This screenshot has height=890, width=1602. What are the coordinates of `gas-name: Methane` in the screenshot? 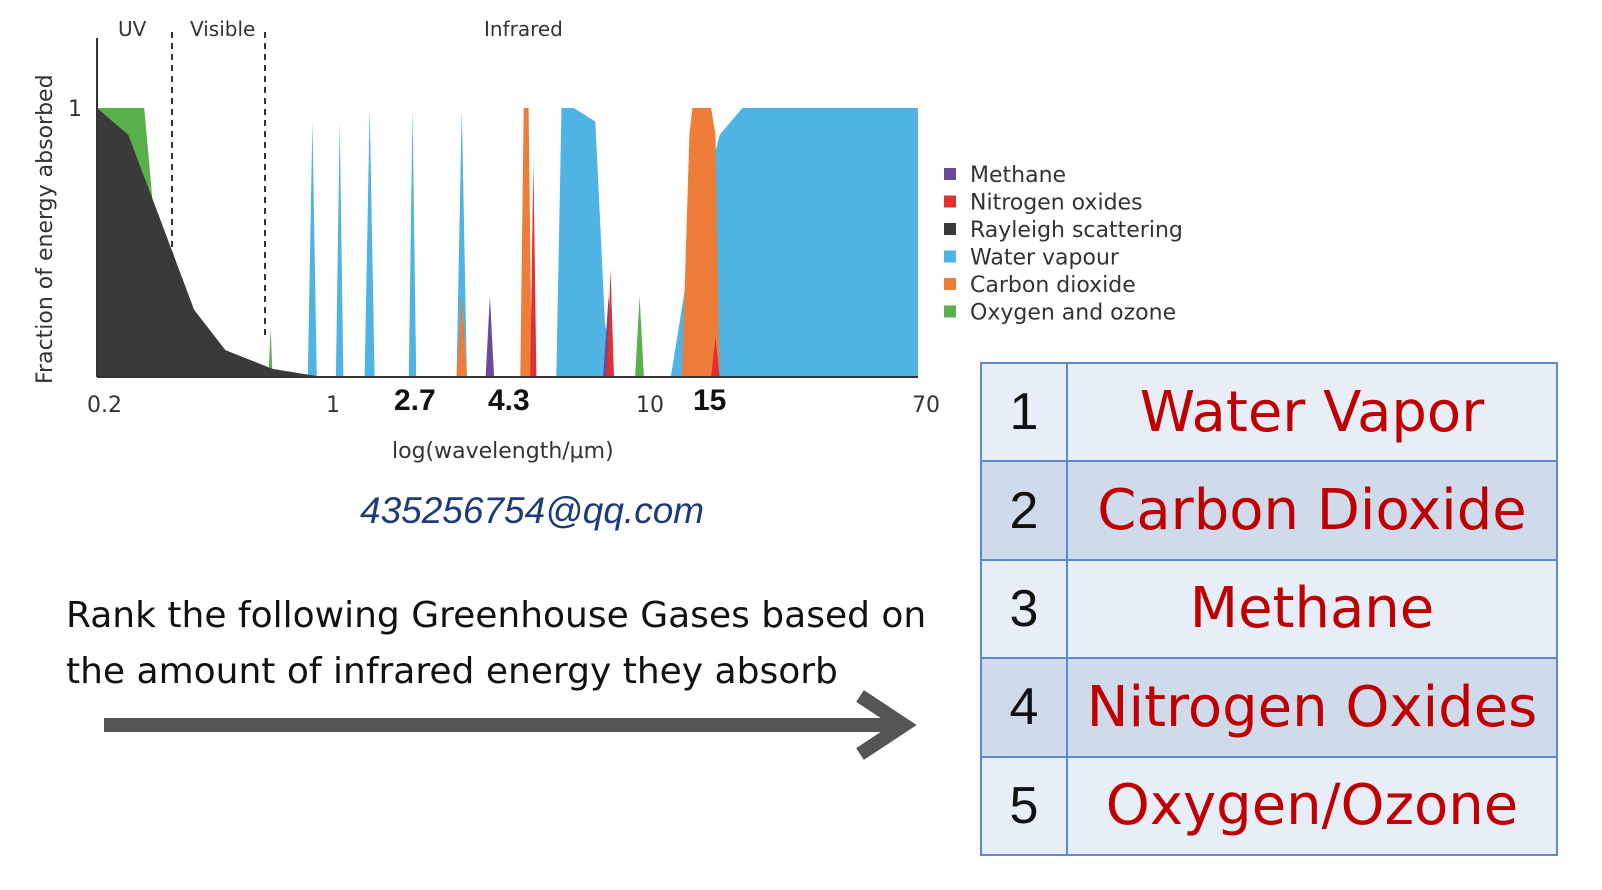 It's located at (1312, 609).